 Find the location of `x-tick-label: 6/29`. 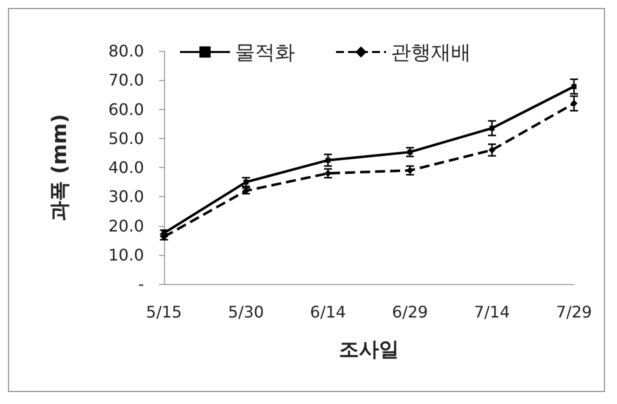

x-tick-label: 6/29 is located at coordinates (410, 312).